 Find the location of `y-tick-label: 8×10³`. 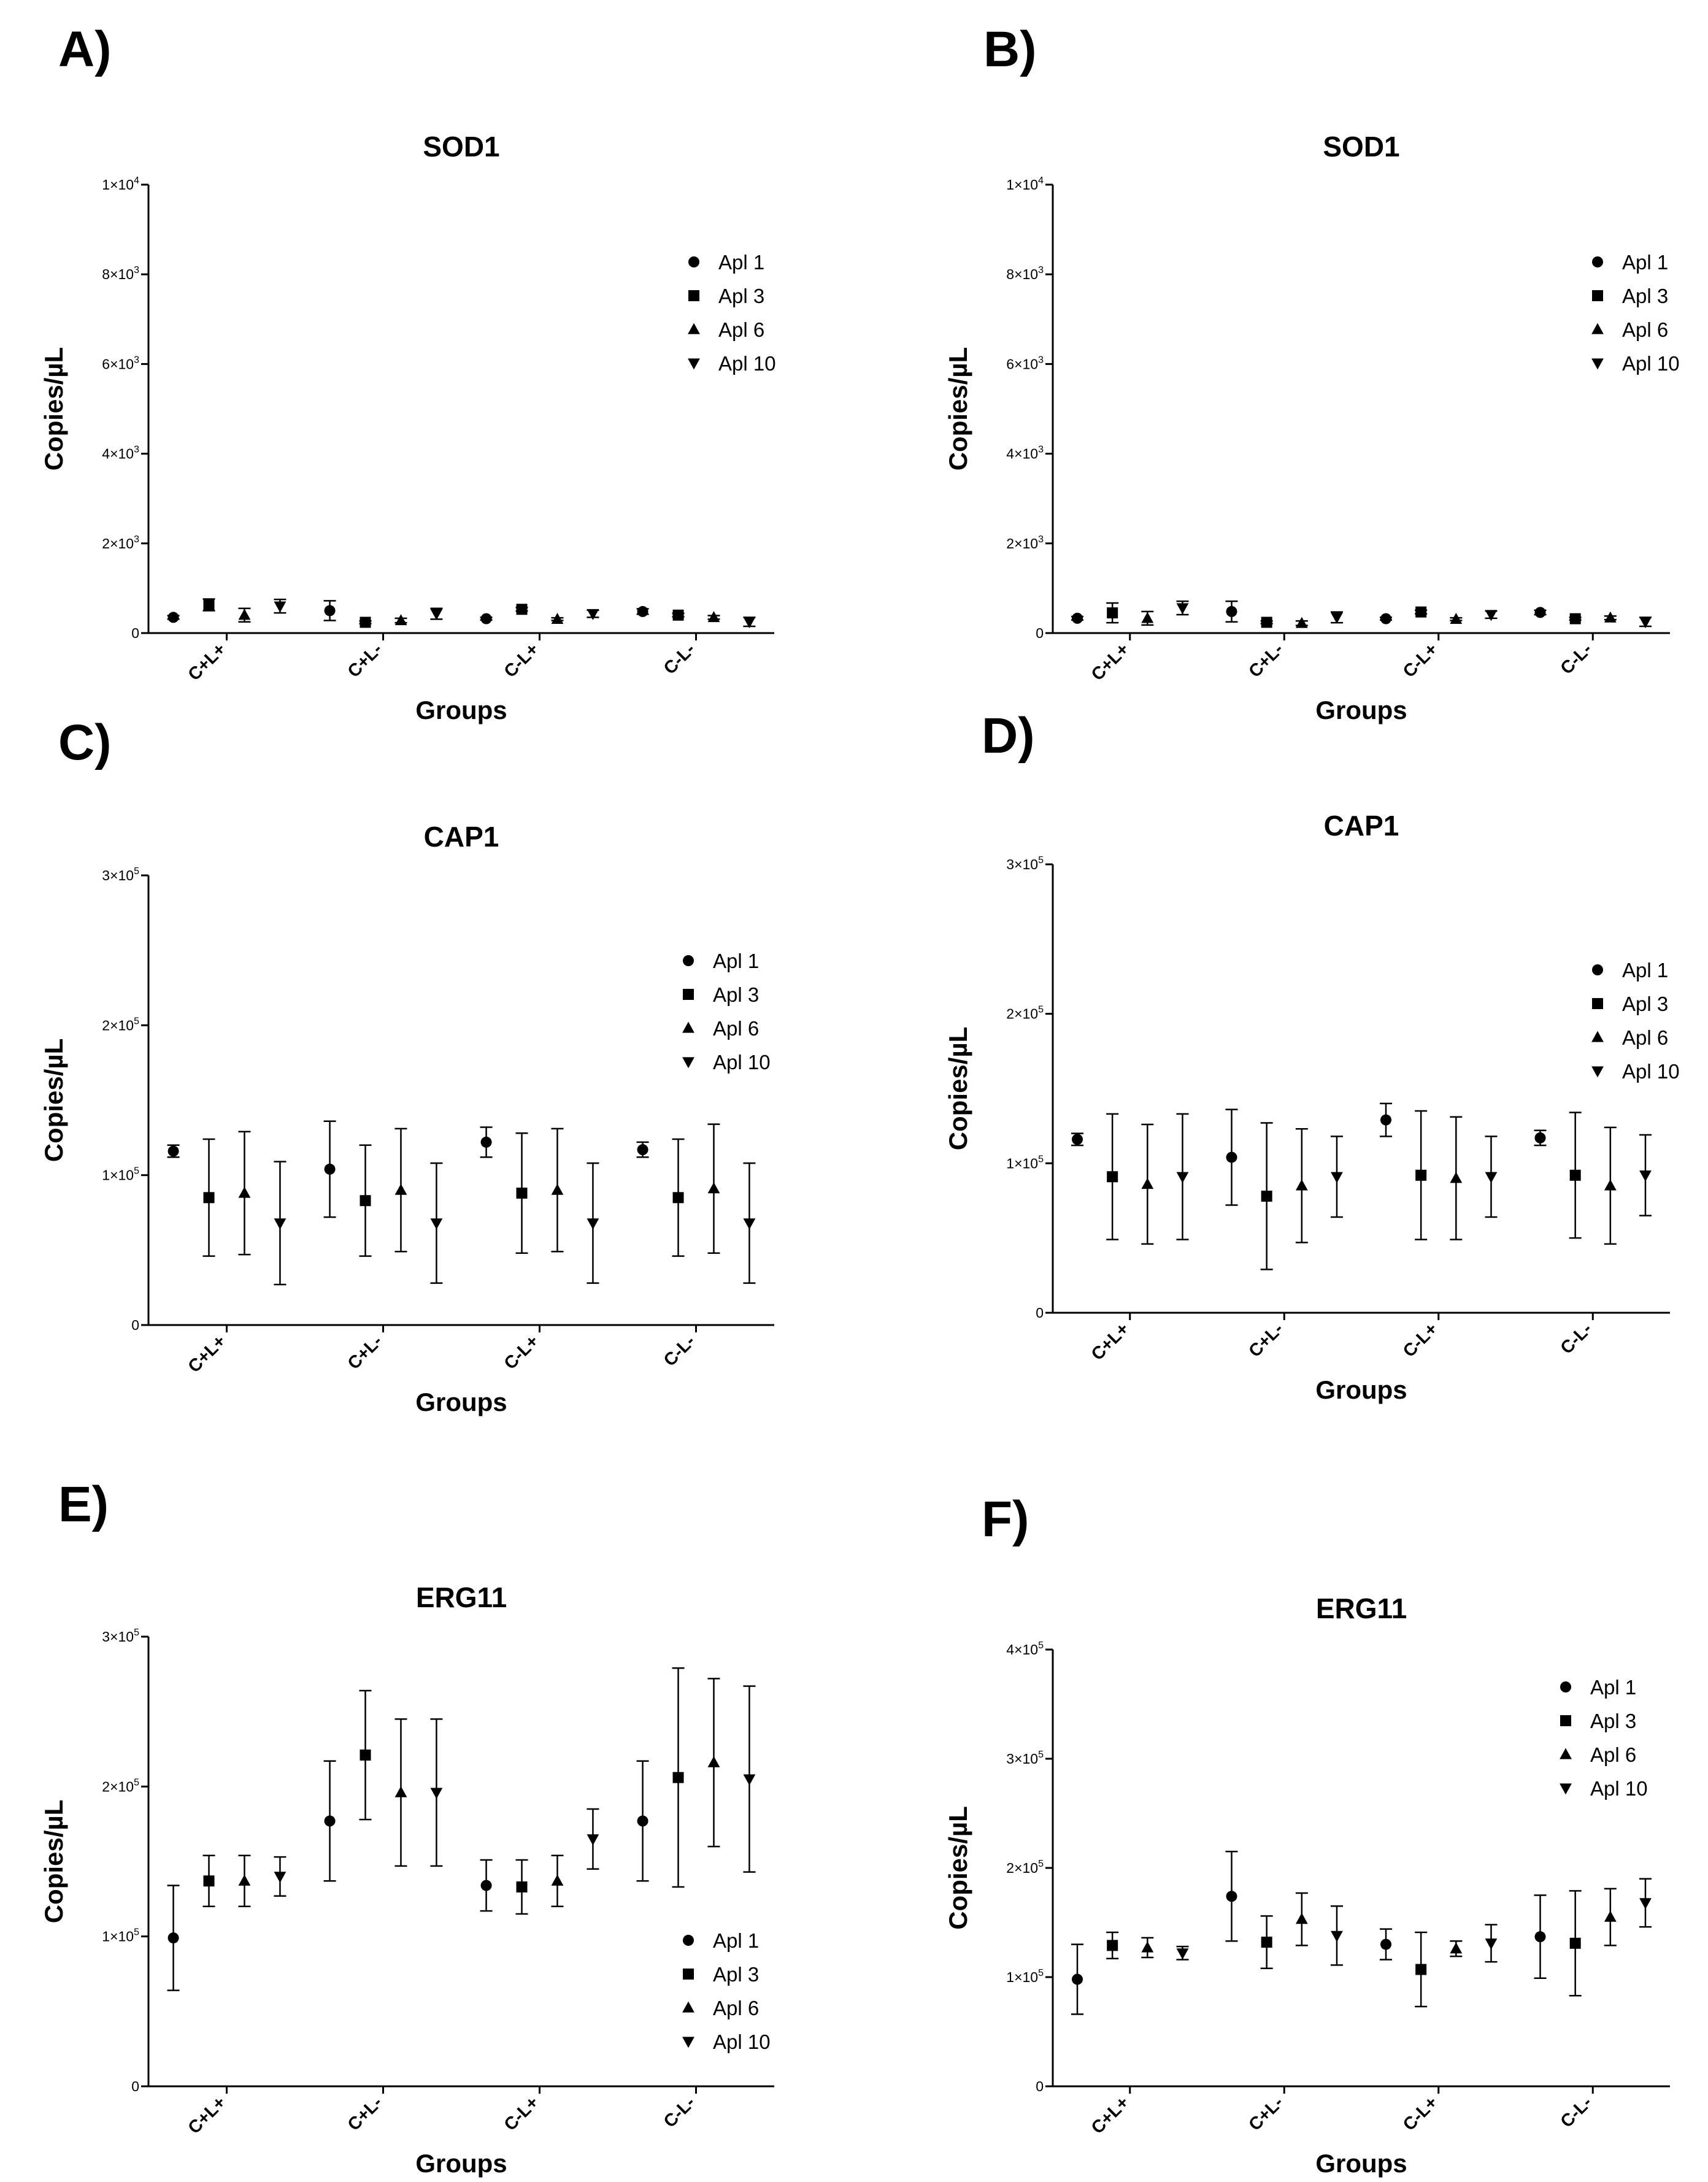

y-tick-label: 8×10³ is located at coordinates (1025, 273).